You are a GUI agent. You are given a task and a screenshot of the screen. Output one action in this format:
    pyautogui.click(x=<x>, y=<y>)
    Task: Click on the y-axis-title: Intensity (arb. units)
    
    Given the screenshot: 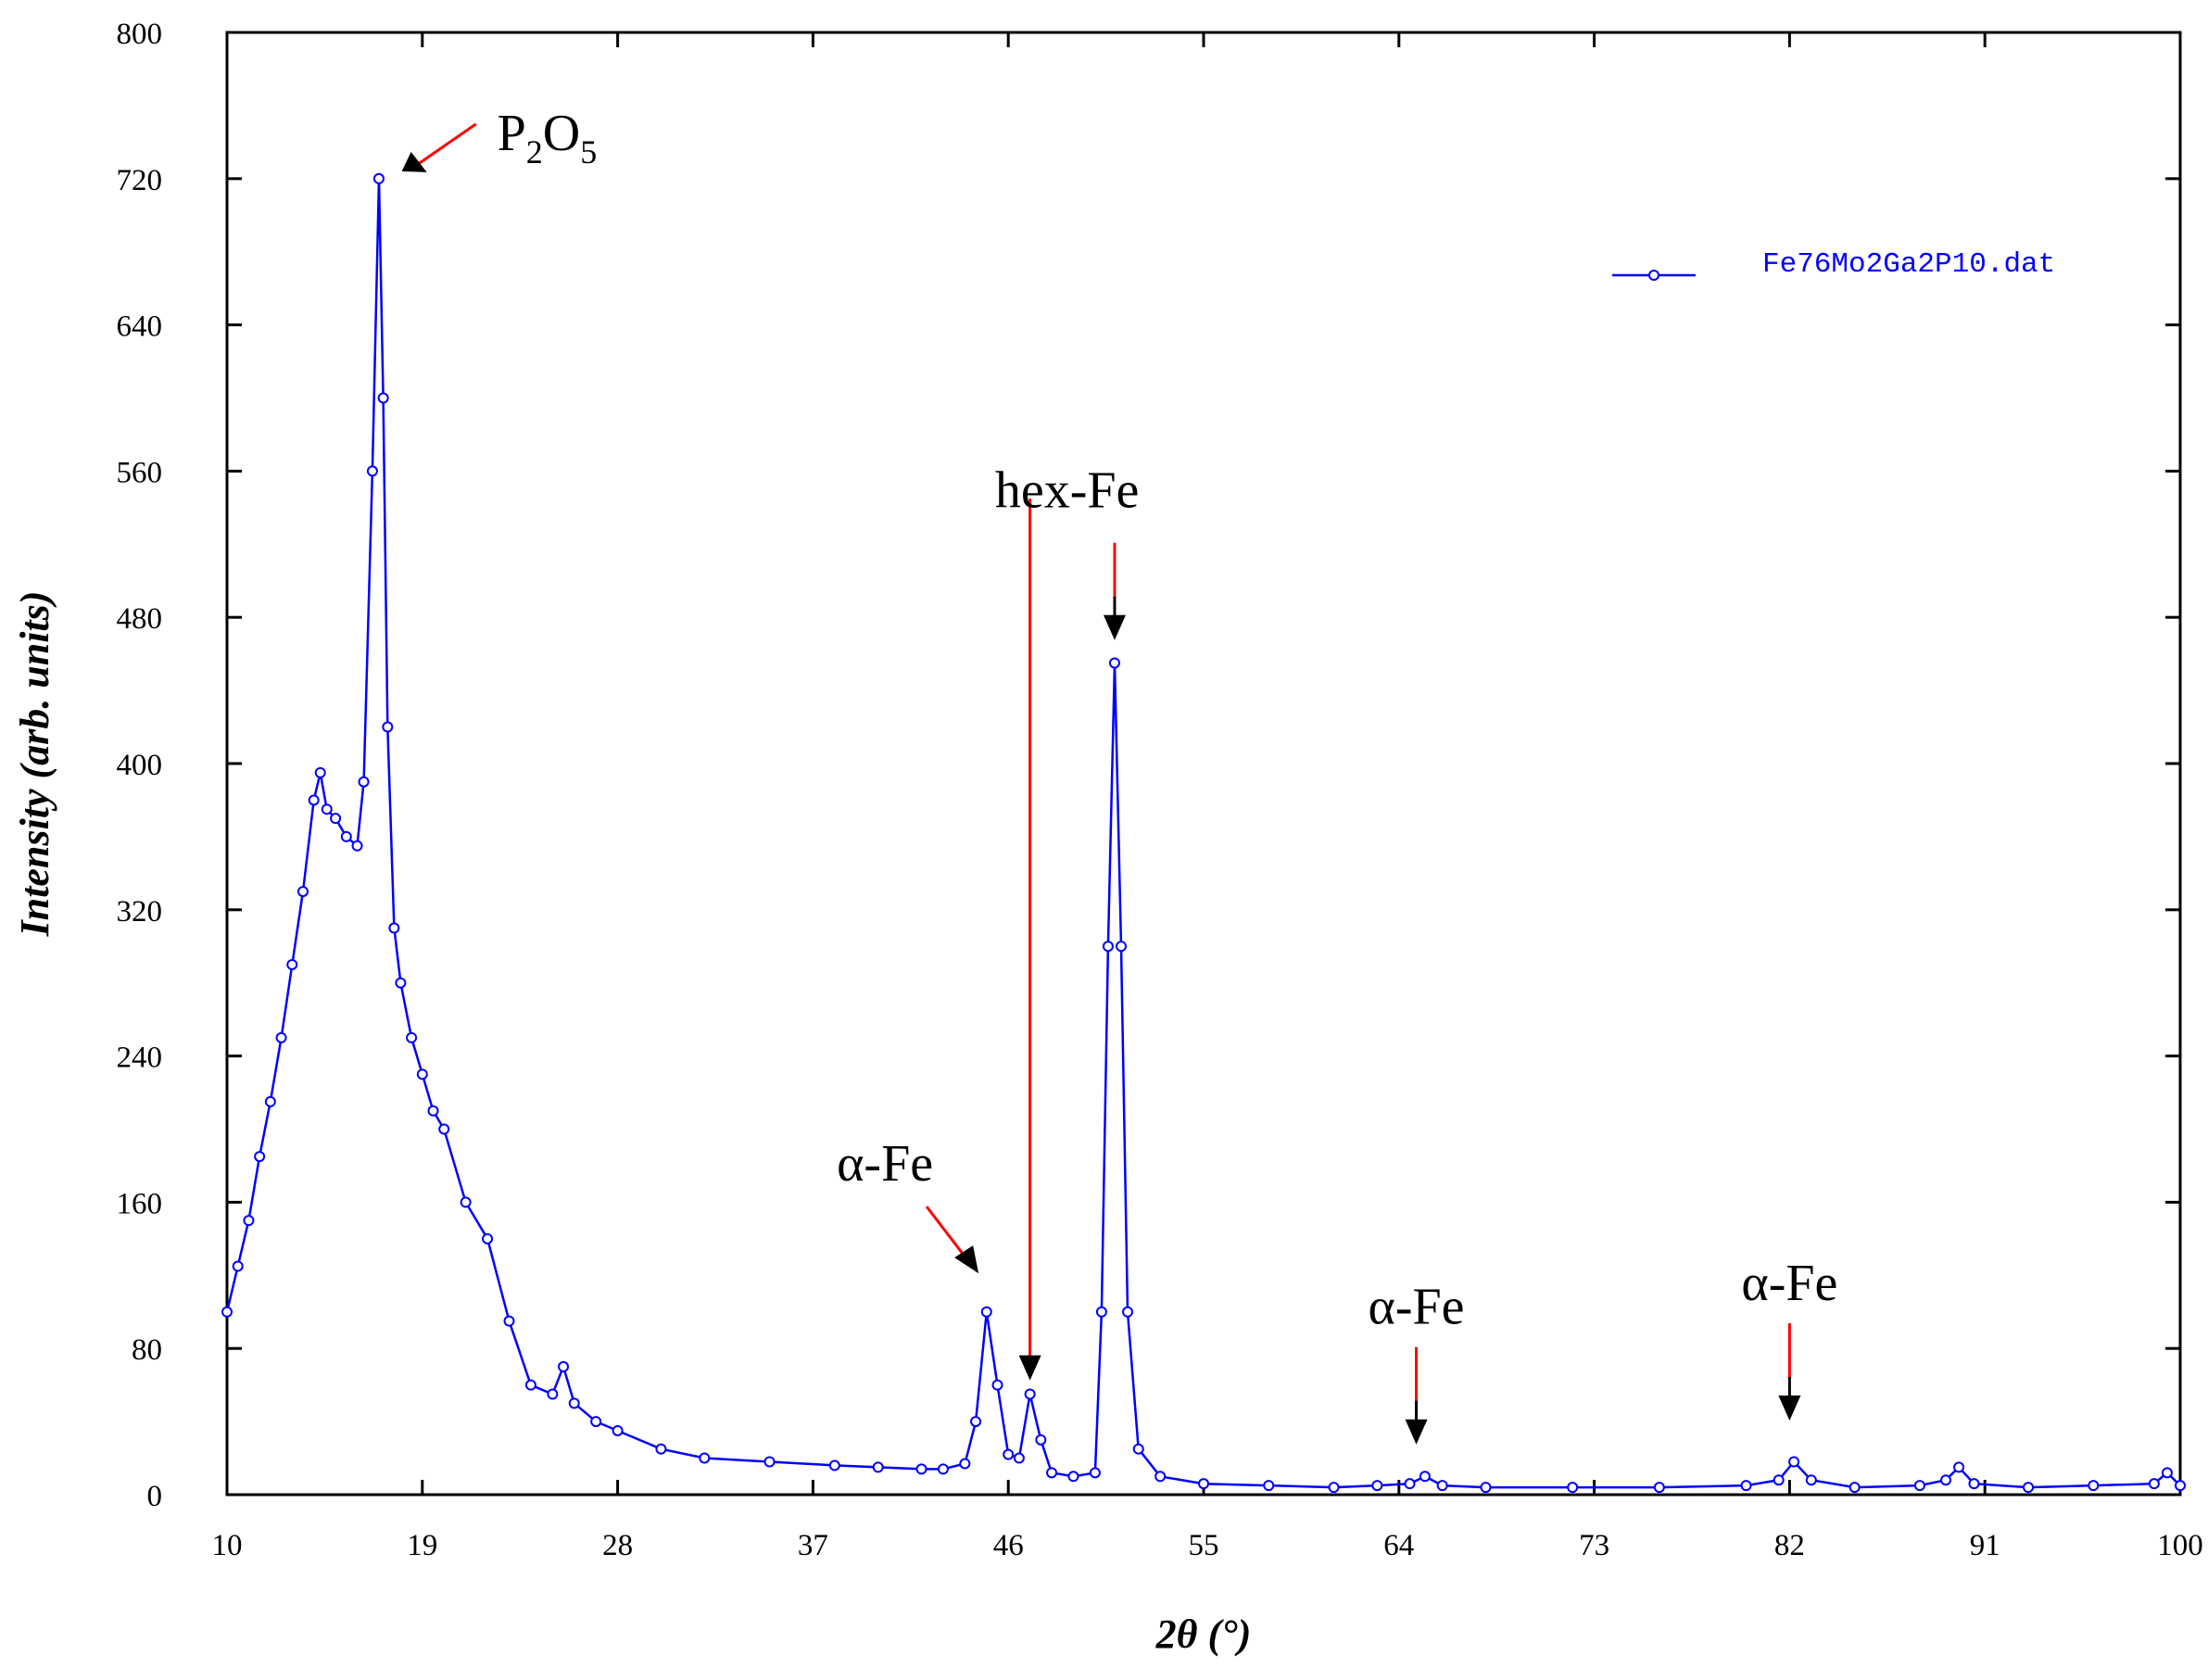 What is the action you would take?
    pyautogui.click(x=34, y=764)
    